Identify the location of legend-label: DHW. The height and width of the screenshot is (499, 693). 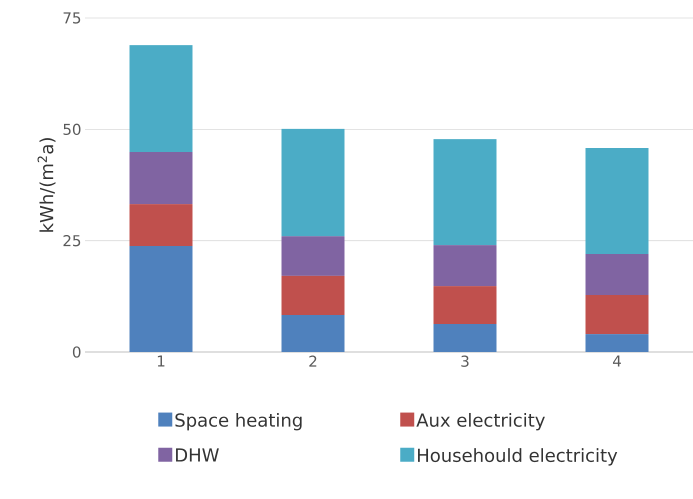
(197, 455).